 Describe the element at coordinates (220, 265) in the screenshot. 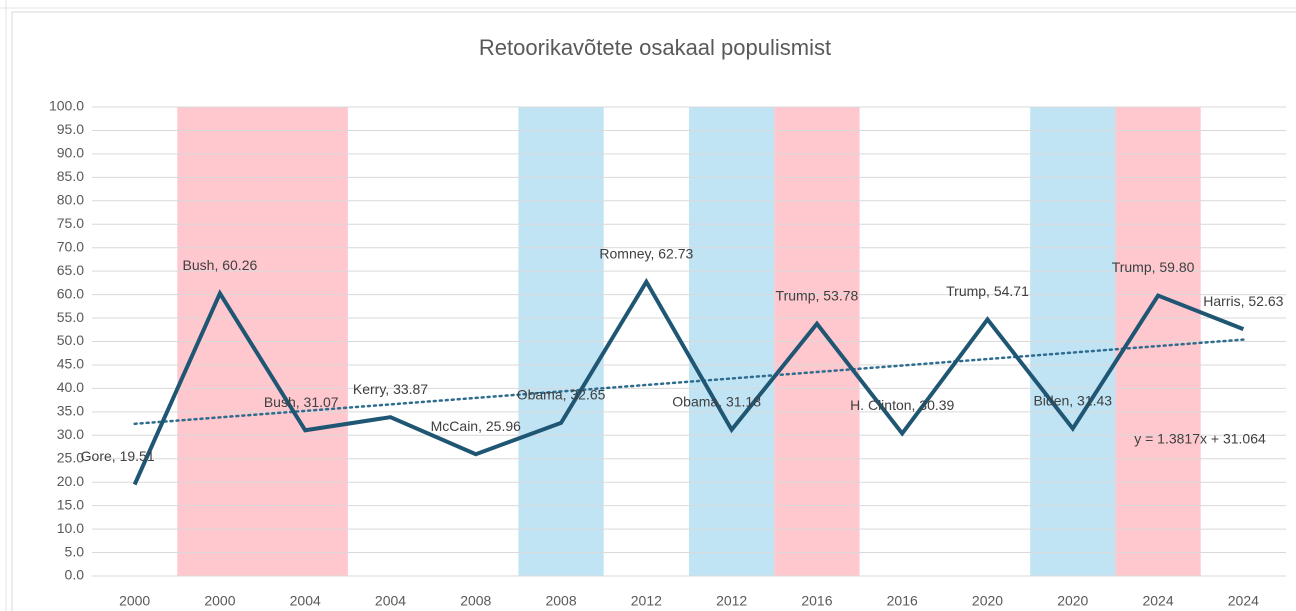

I see `data-label: Bush, 60.26` at that location.